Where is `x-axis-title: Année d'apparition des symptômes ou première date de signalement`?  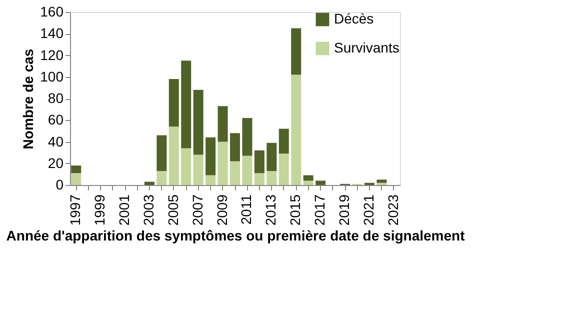
x-axis-title: Année d'apparition des symptômes ou première date de signalement is located at coordinates (236, 236).